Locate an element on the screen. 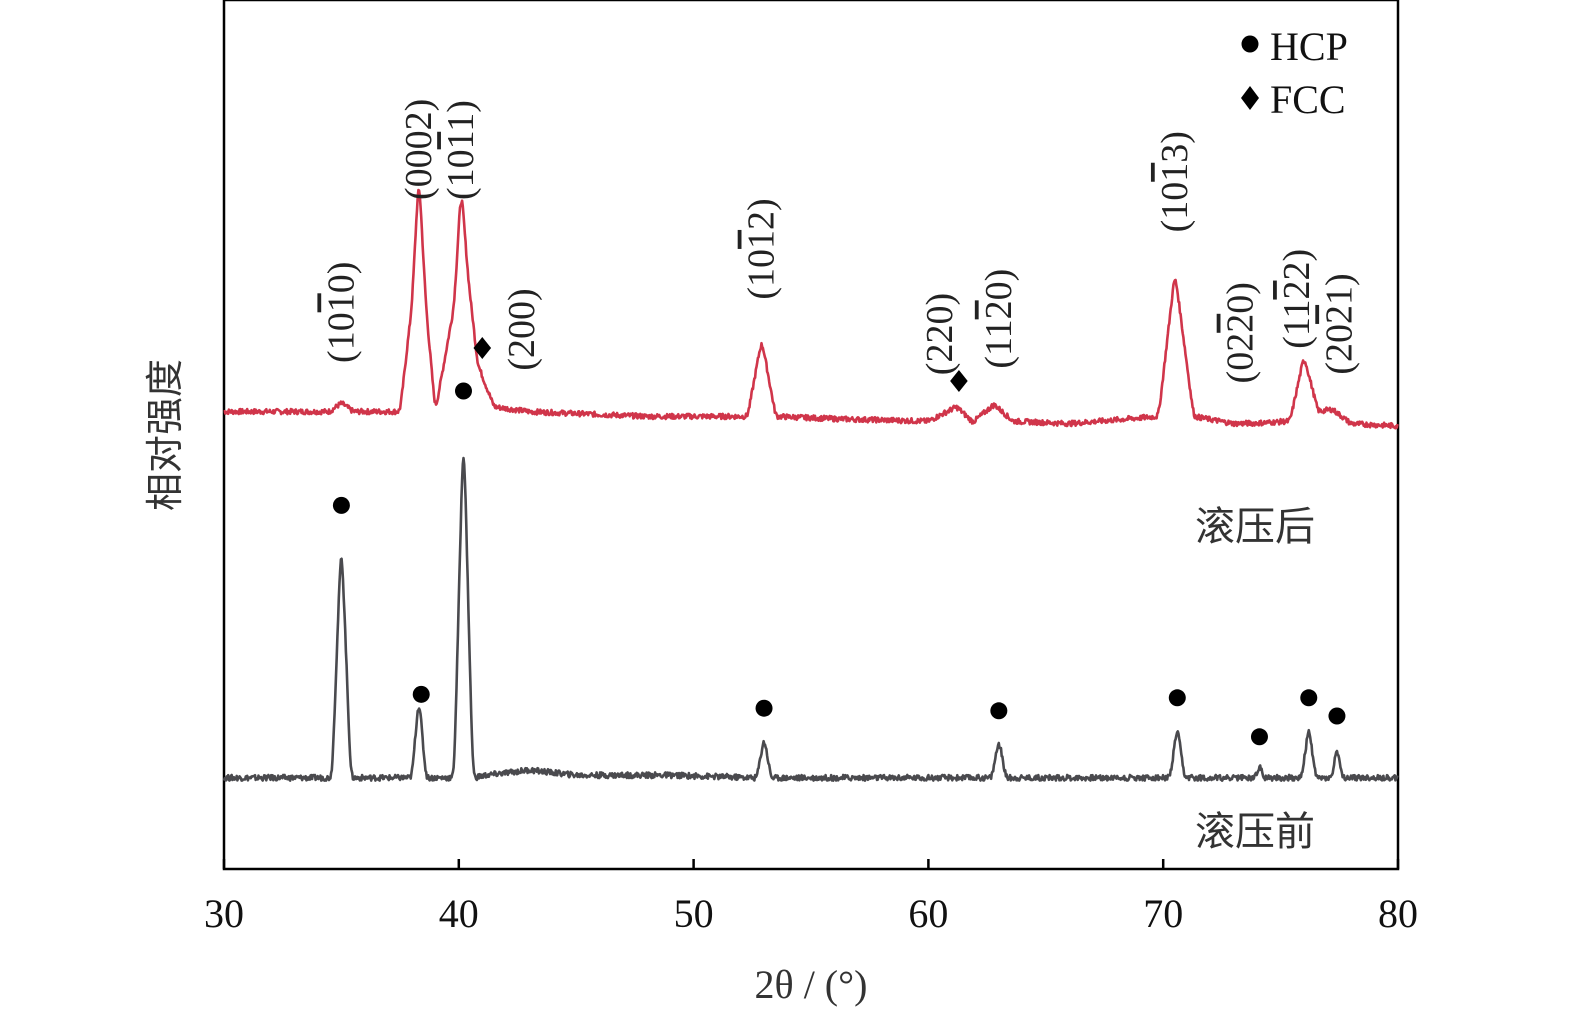  peak-index-label: (1122) is located at coordinates (1297, 299).